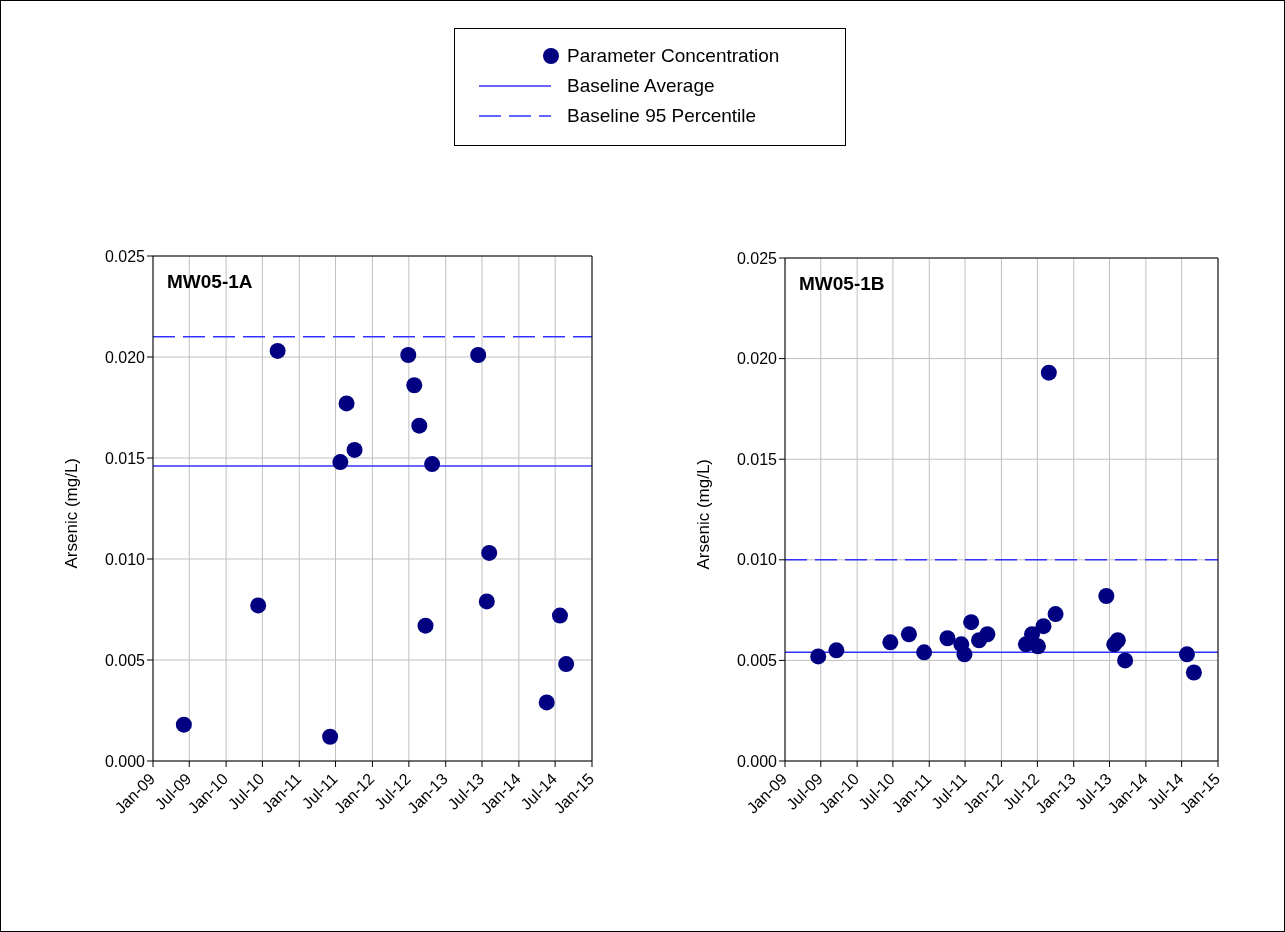 The width and height of the screenshot is (1285, 932). I want to click on legend-label: Baseline Average, so click(641, 86).